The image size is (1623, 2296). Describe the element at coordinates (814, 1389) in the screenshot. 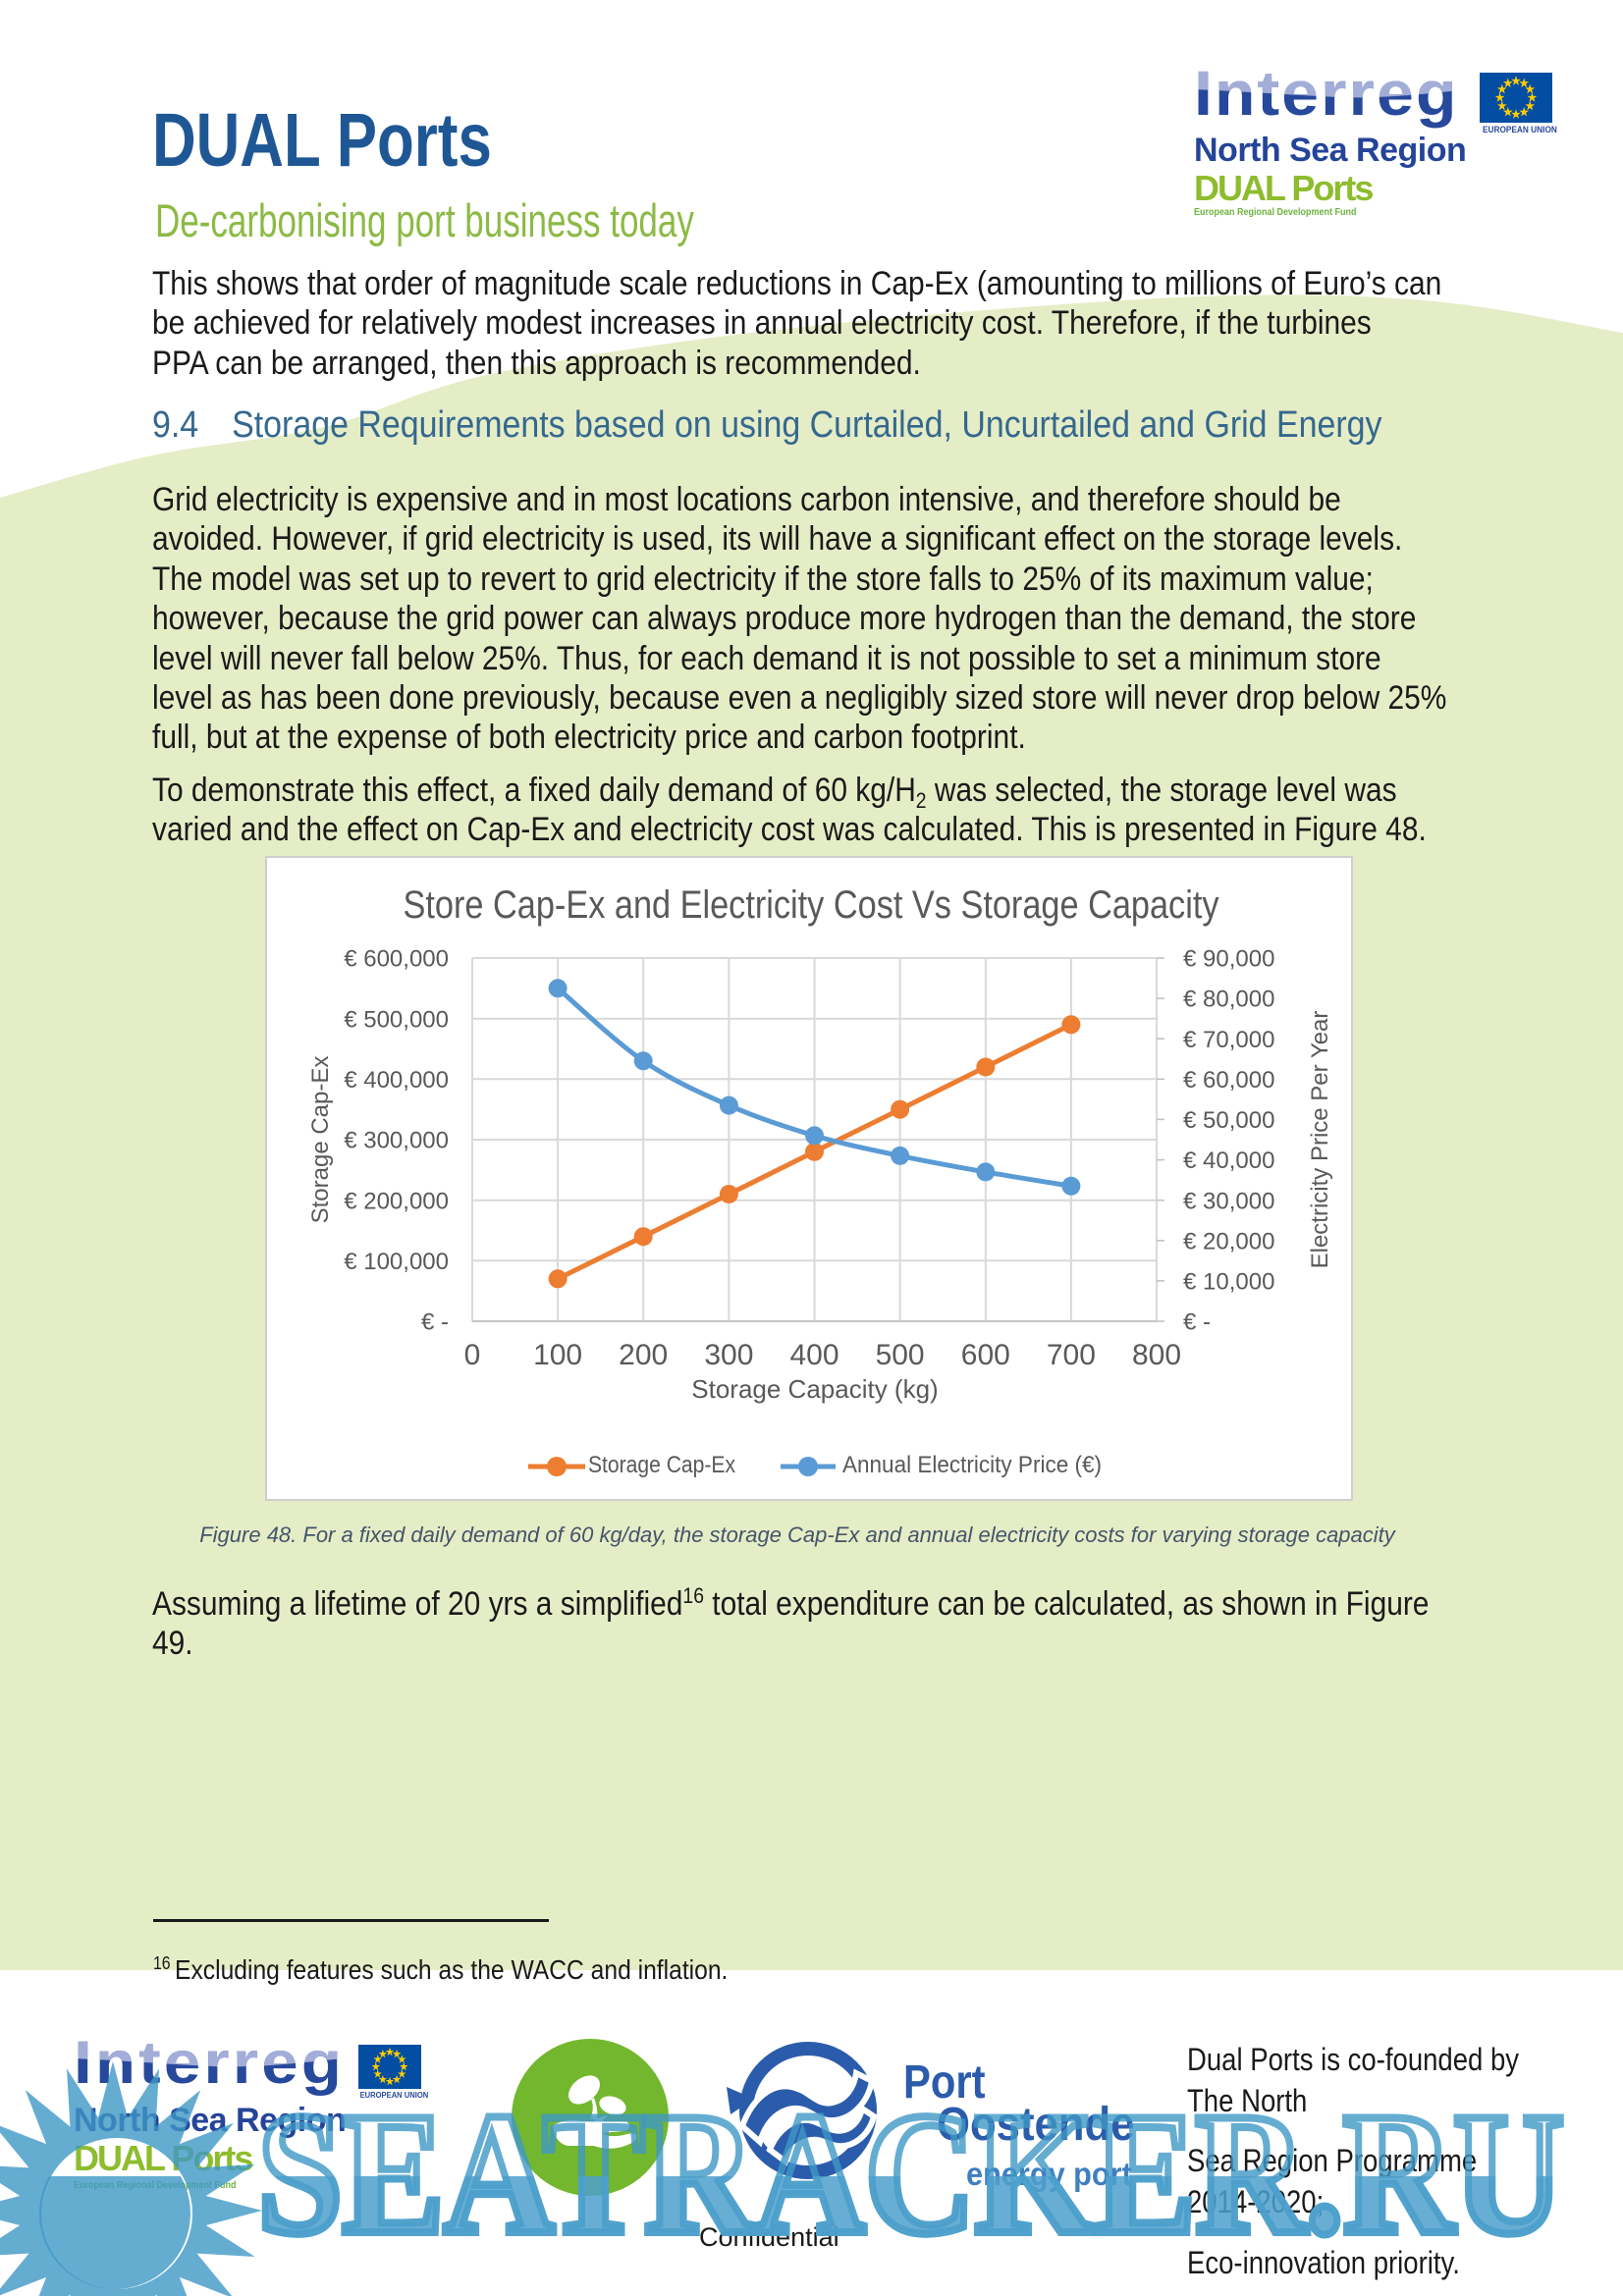

I see `svg-text: Storage Capacity (kg)` at that location.